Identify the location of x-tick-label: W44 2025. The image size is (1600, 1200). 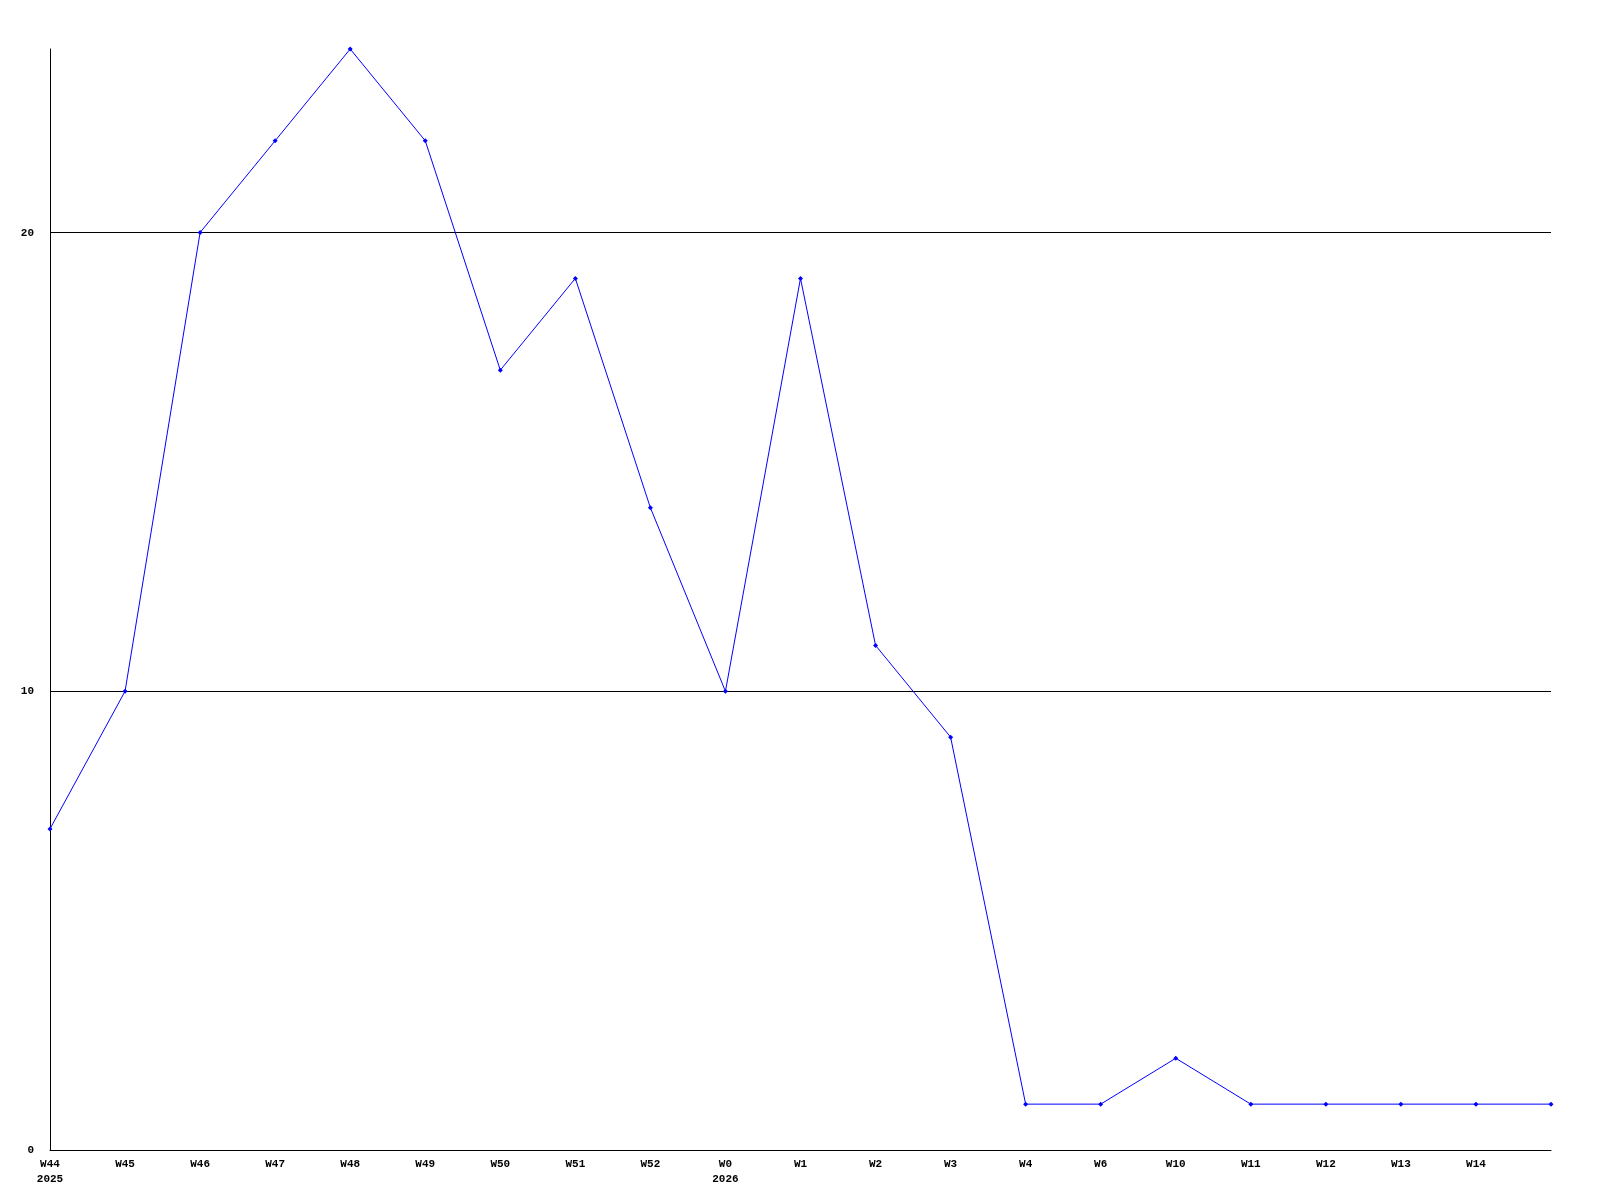
(50, 1171).